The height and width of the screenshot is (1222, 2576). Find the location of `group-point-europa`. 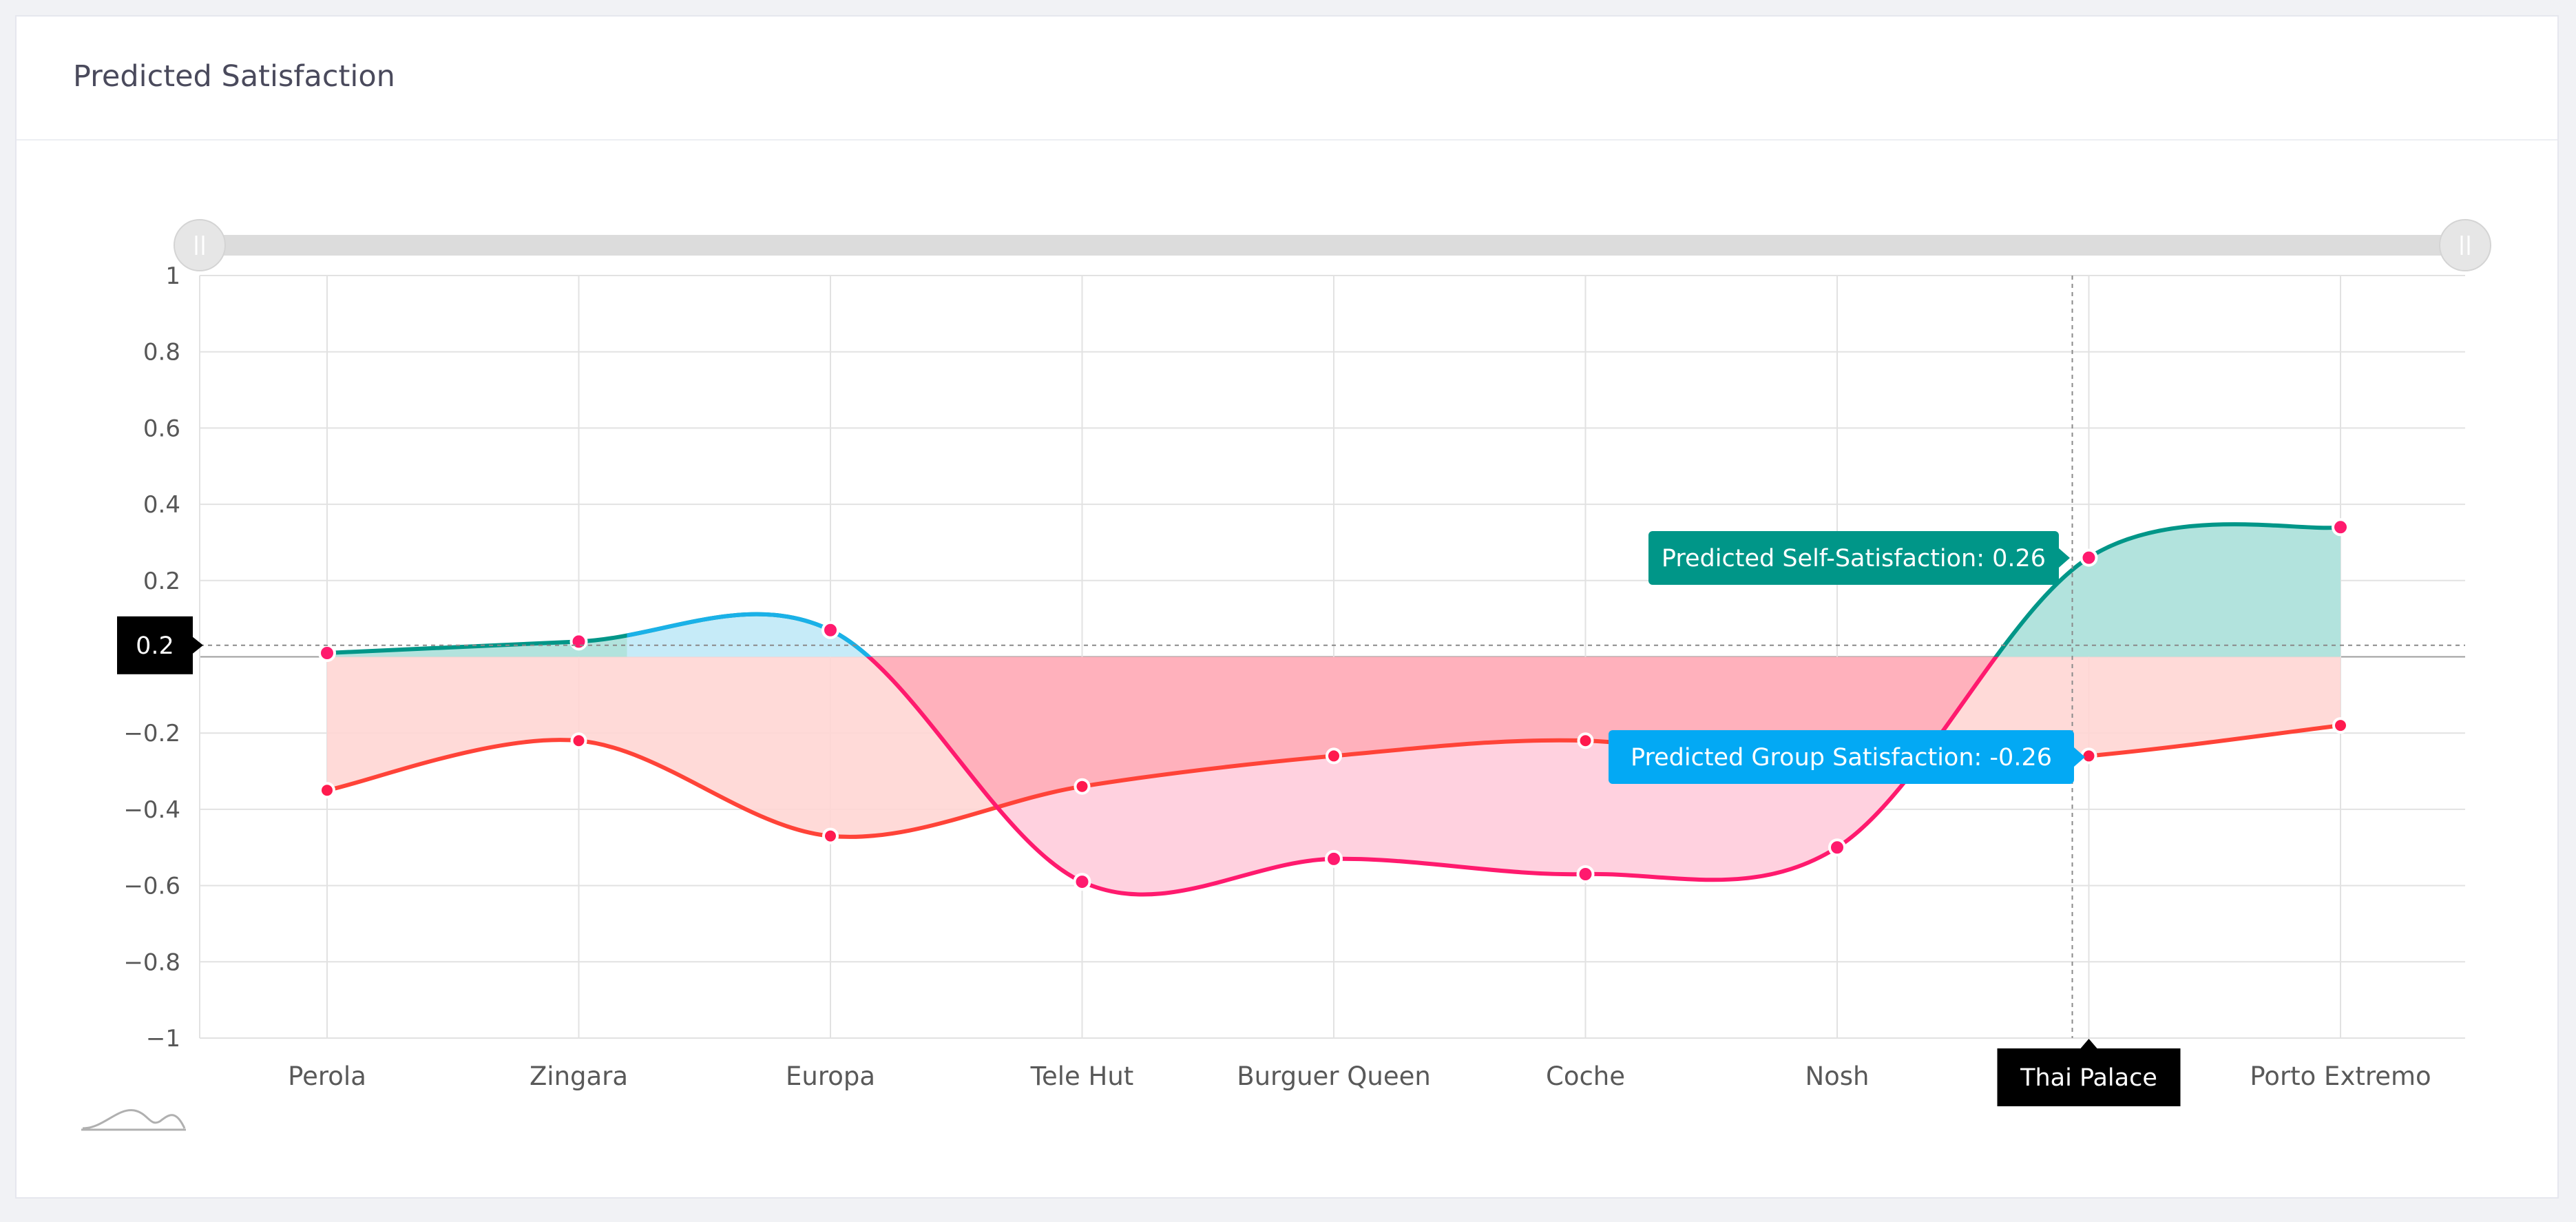

group-point-europa is located at coordinates (830, 836).